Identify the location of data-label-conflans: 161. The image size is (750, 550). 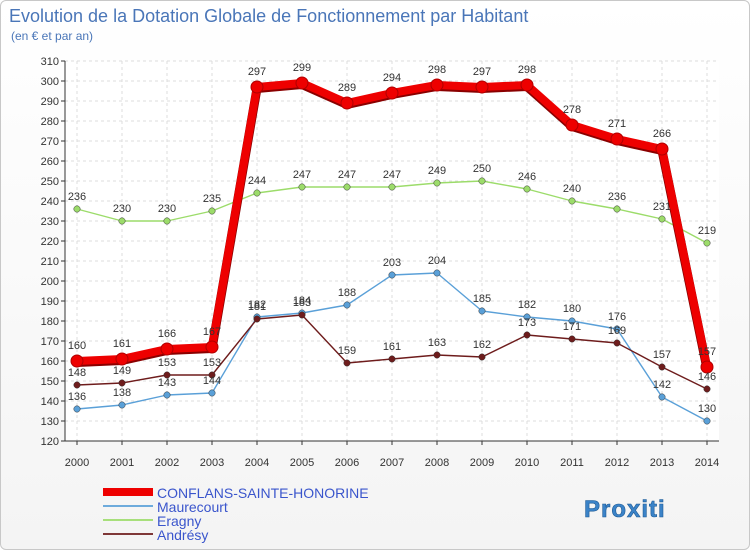
(122, 344).